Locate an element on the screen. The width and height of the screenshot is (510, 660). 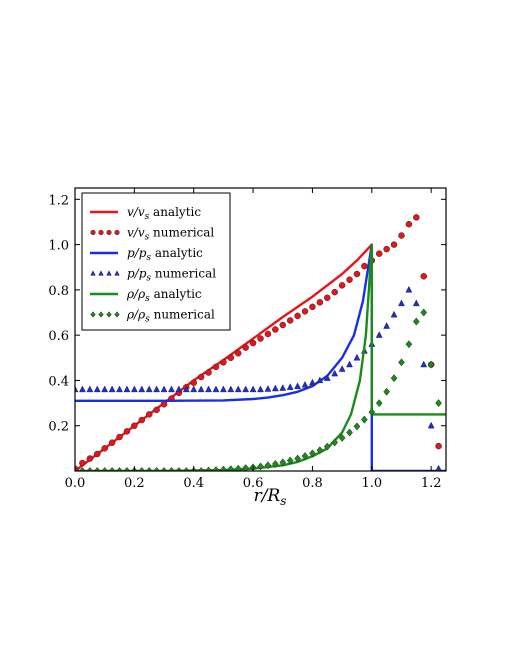
y-tick-label: 1.0 is located at coordinates (58, 246).